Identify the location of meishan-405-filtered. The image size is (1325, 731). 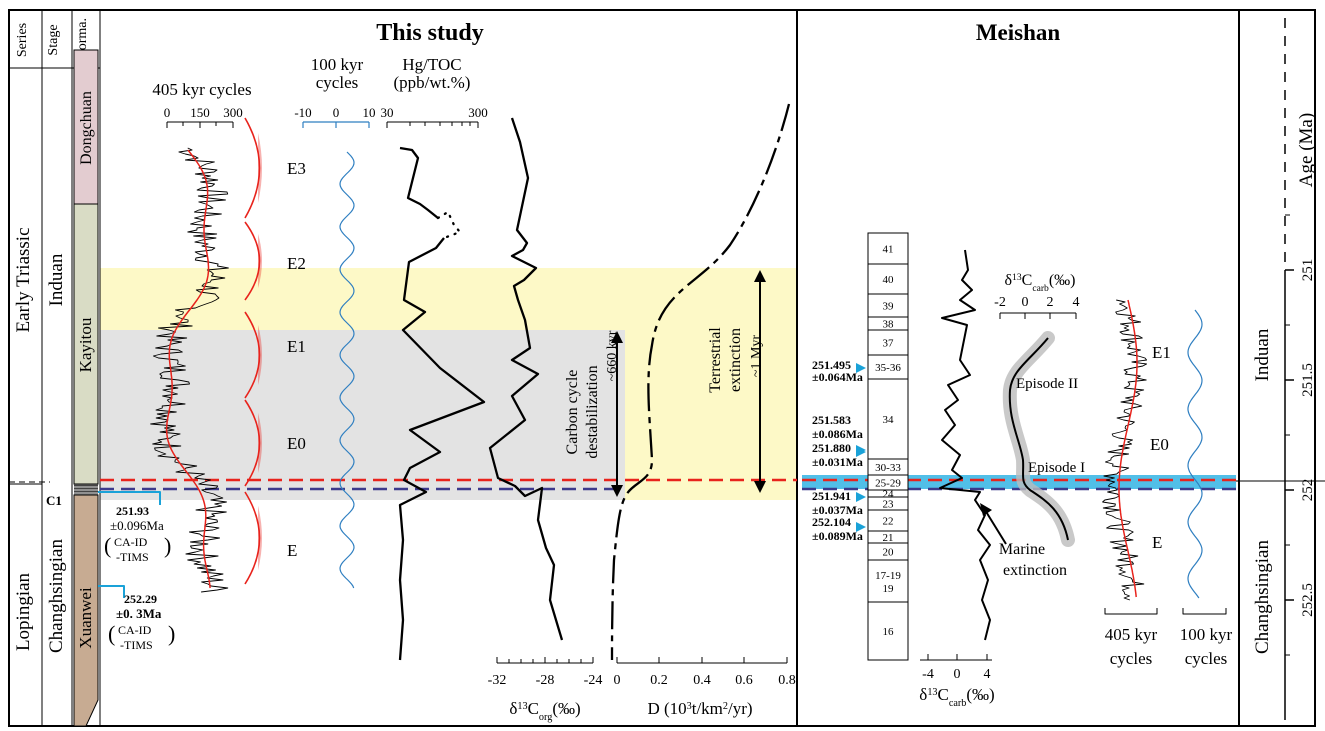
(1128, 448).